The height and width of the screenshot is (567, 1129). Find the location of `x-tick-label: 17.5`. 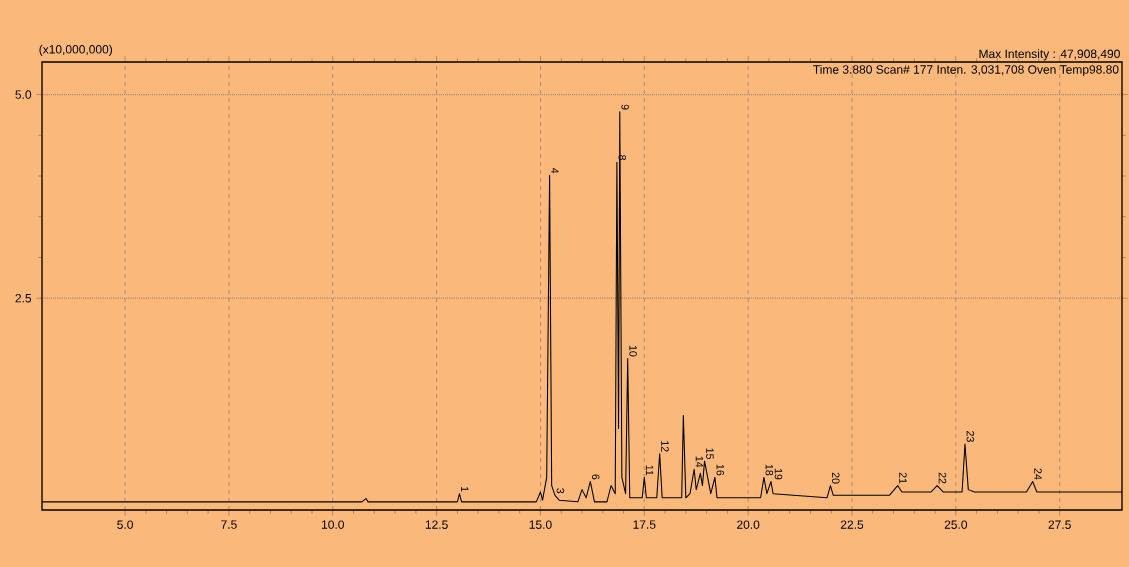

x-tick-label: 17.5 is located at coordinates (644, 524).